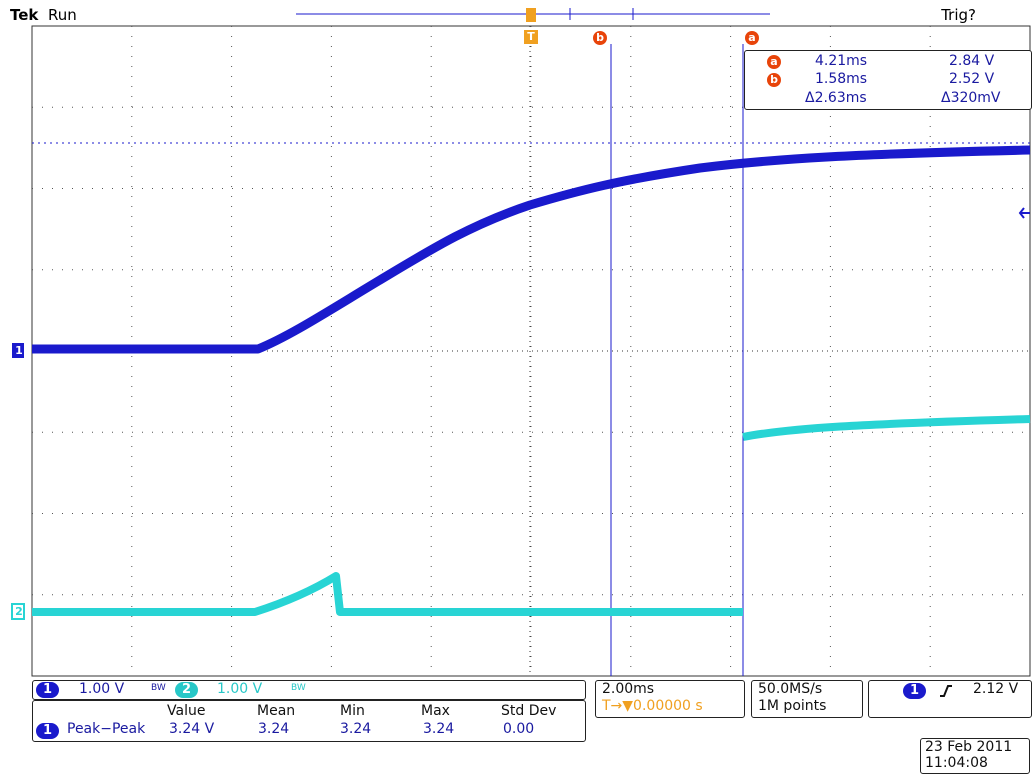 The image size is (1032, 774). Describe the element at coordinates (106, 729) in the screenshot. I see `measurement-name: Peak−Peak` at that location.